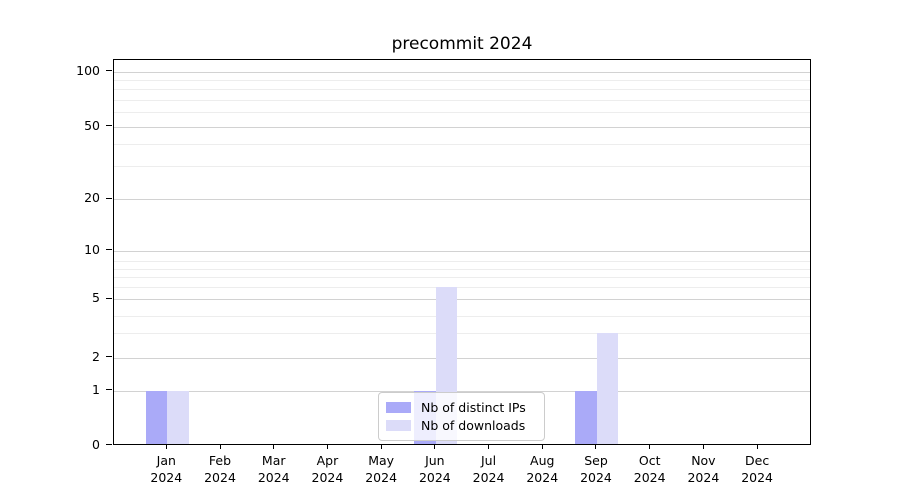  Describe the element at coordinates (220, 460) in the screenshot. I see `x-tick-month: Feb` at that location.